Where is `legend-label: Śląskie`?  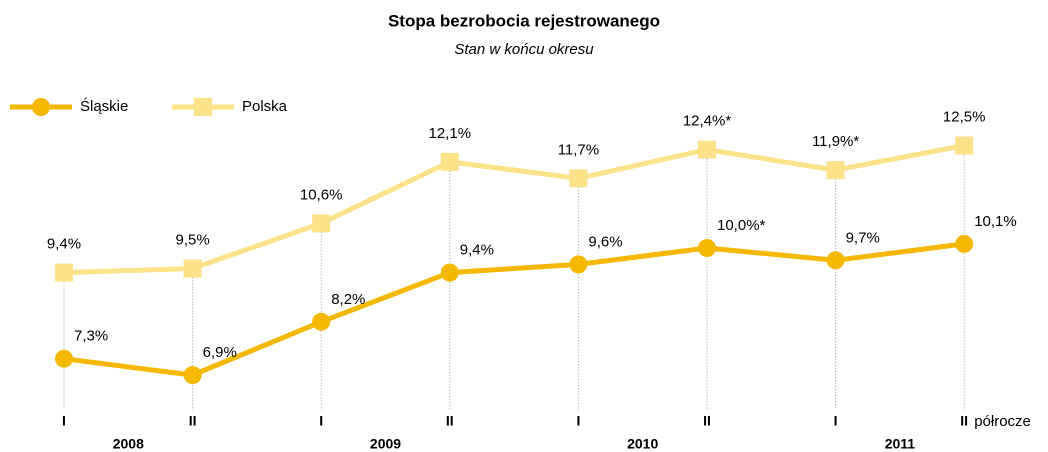
legend-label: Śląskie is located at coordinates (104, 106).